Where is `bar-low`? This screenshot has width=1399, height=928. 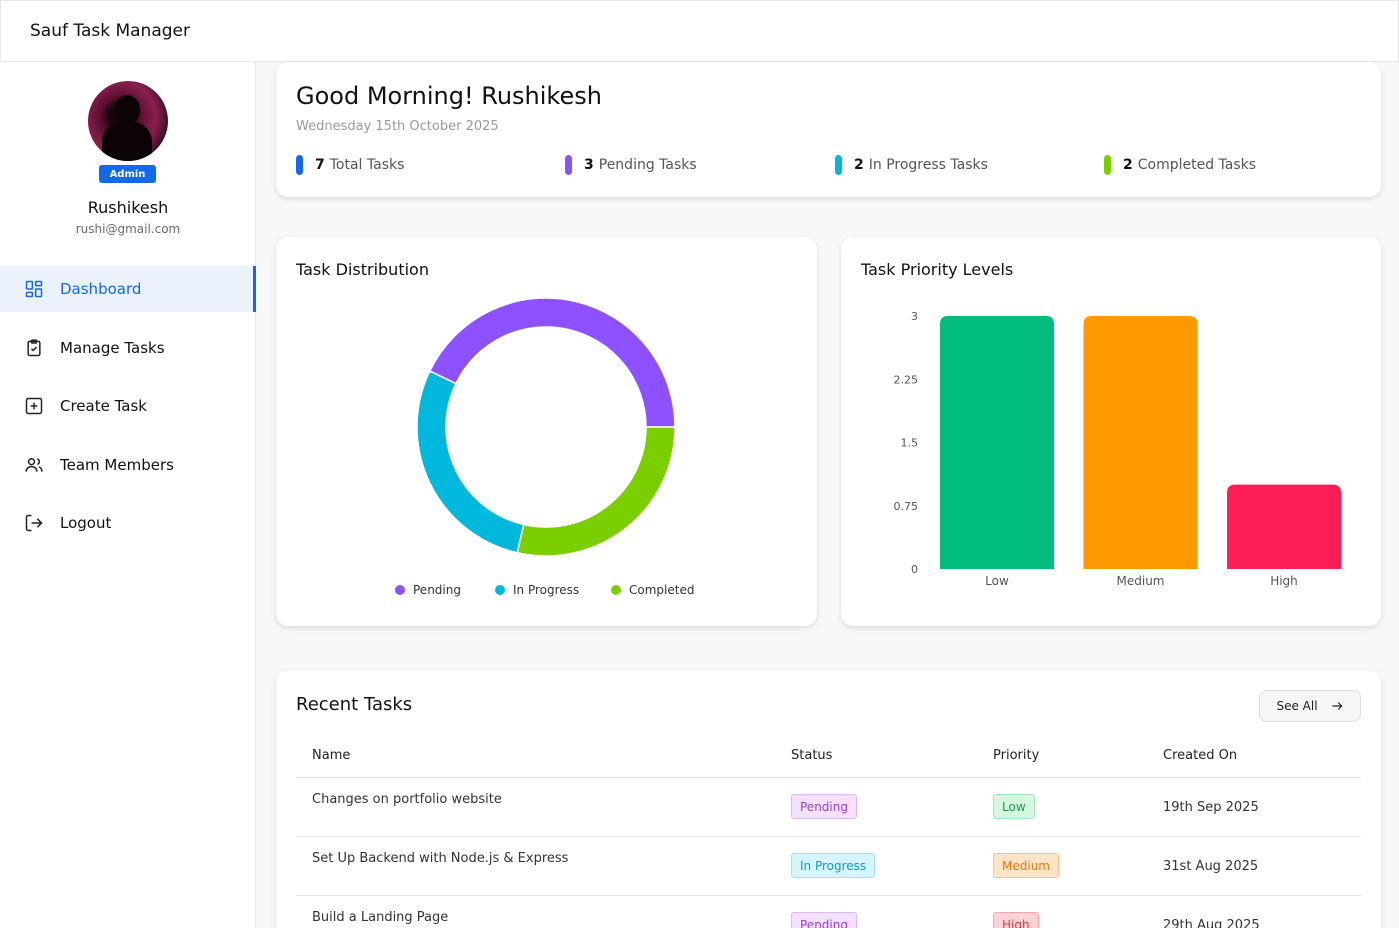 bar-low is located at coordinates (997, 442).